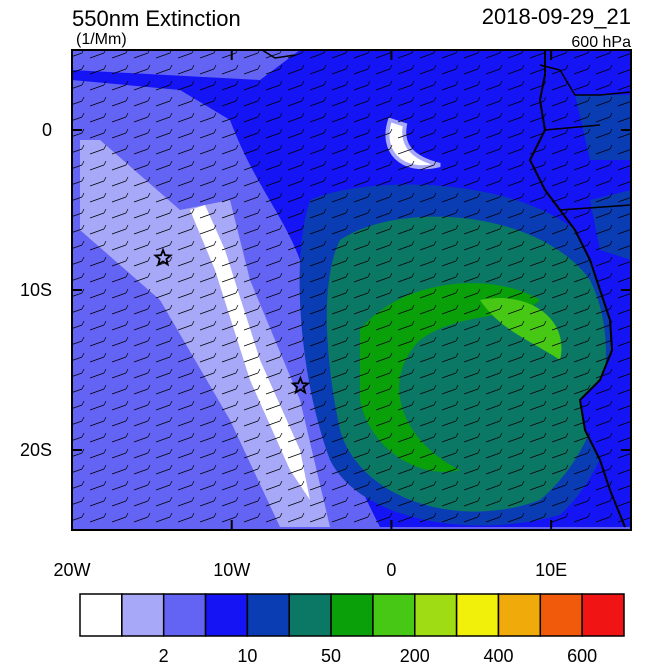  I want to click on colorbar-label: 200, so click(415, 656).